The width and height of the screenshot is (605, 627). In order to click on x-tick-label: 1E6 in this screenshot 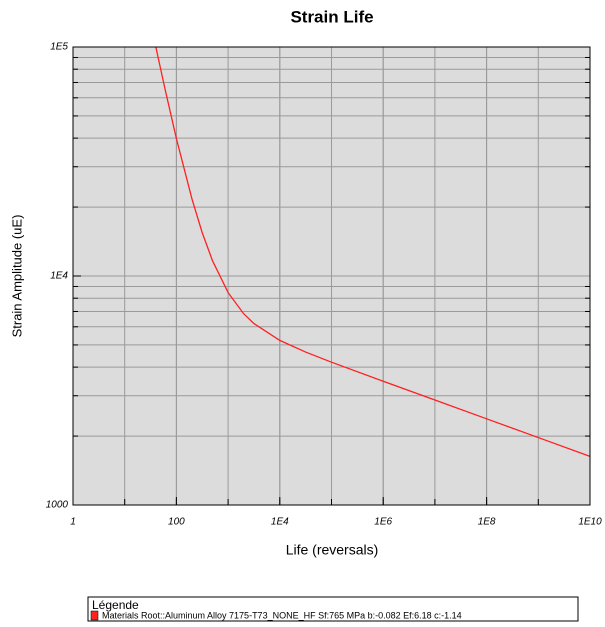, I will do `click(383, 522)`.